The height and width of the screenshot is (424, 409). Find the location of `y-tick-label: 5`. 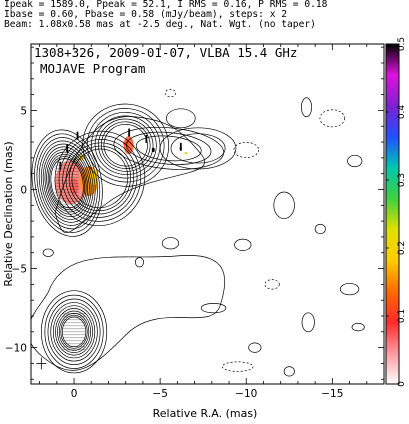

y-tick-label: 5 is located at coordinates (23, 111).